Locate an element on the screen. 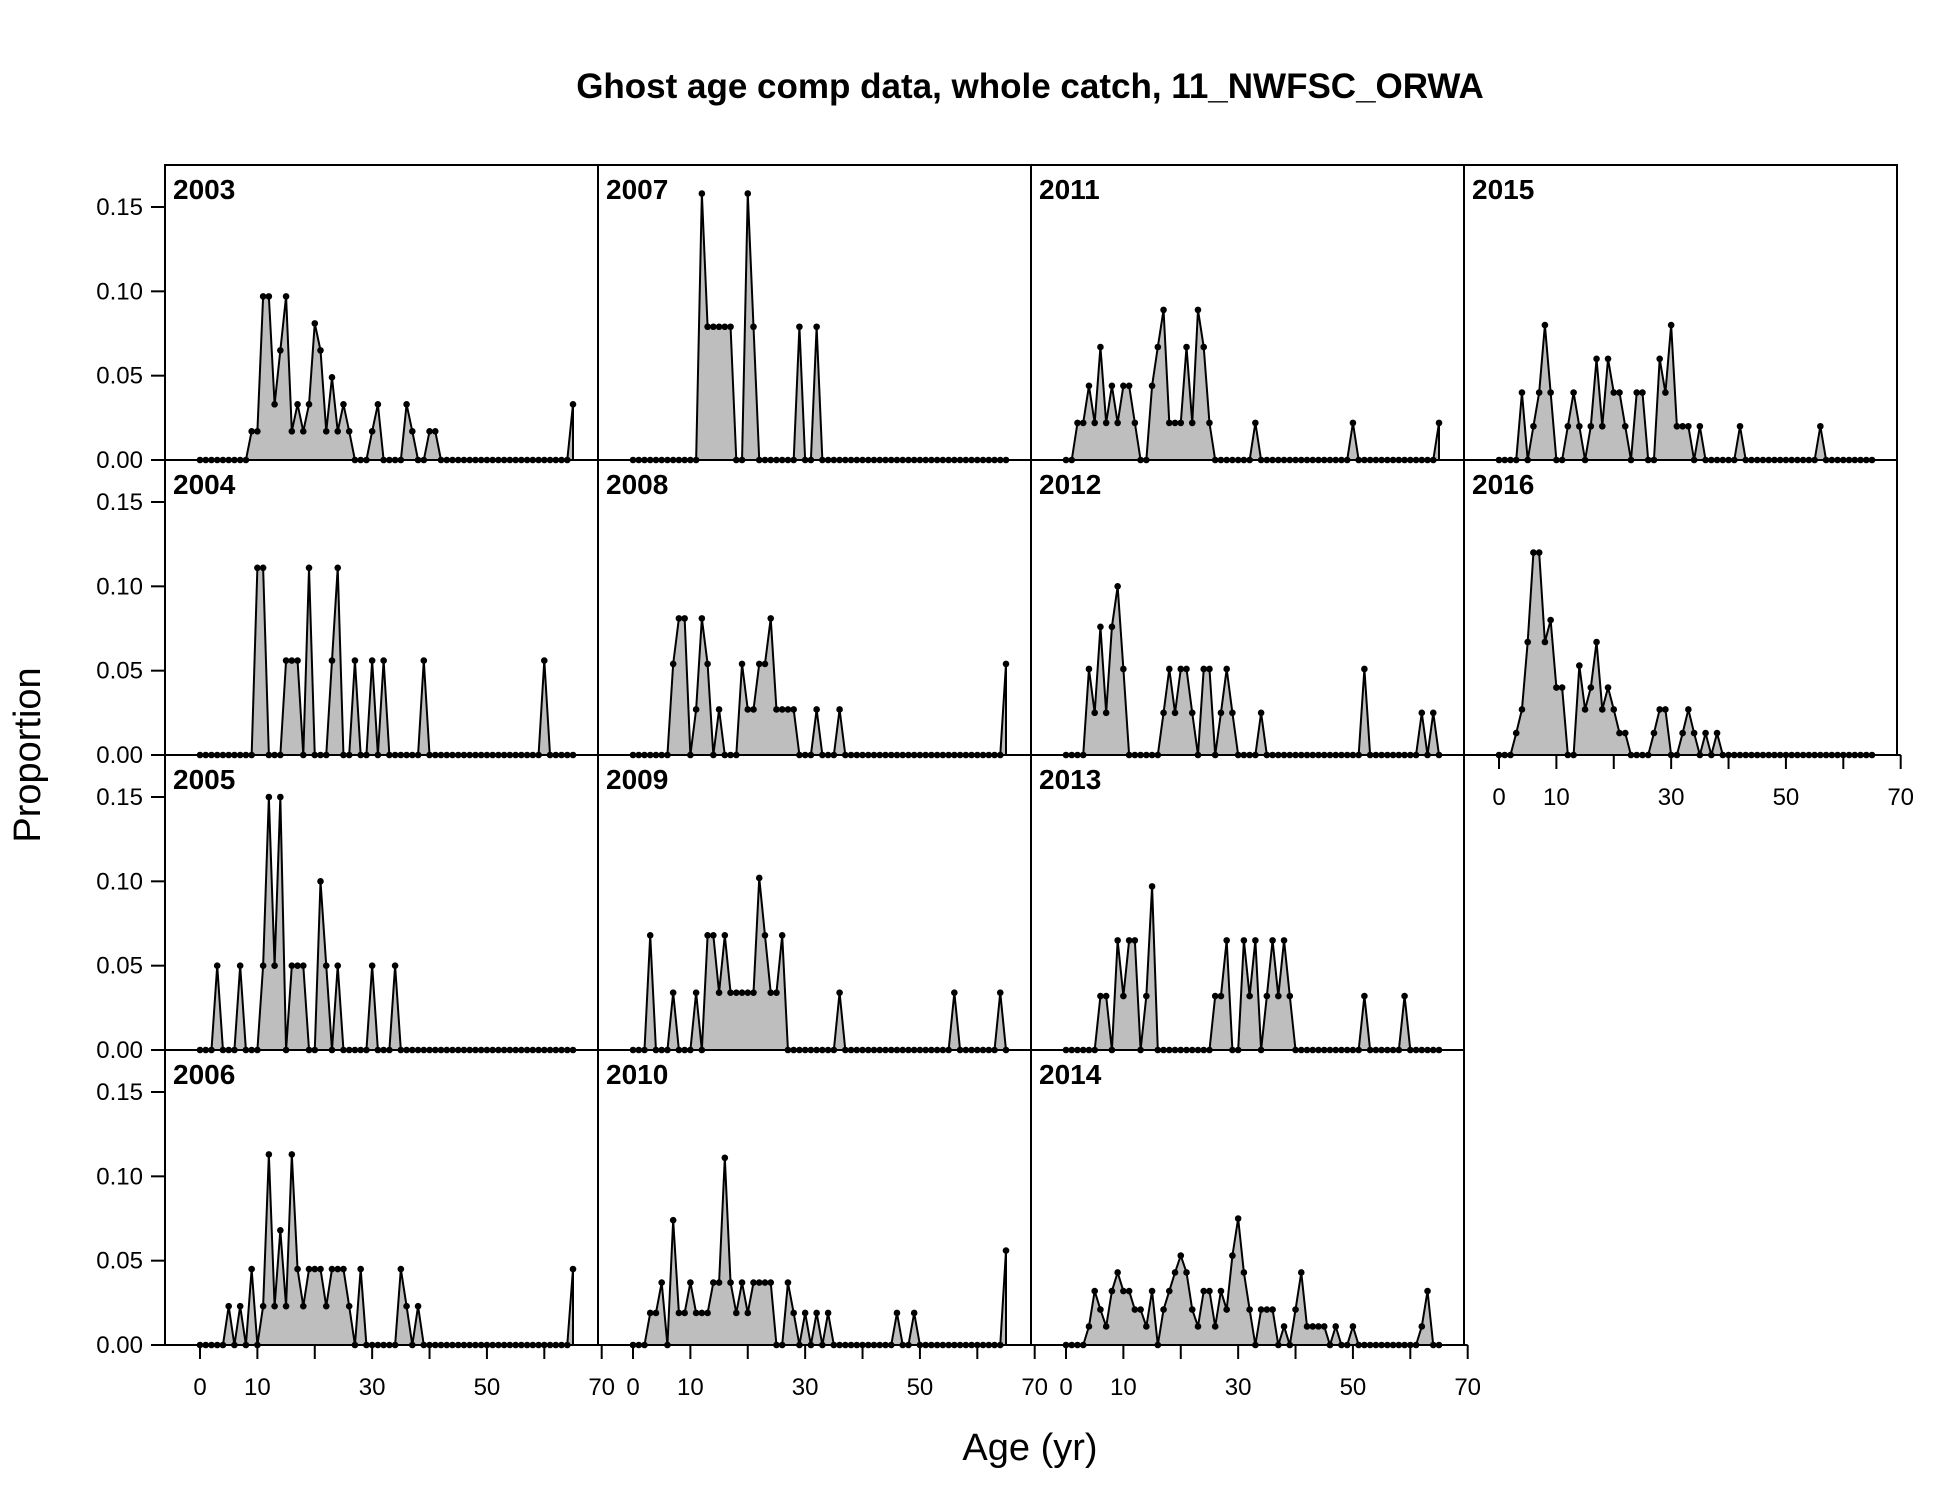 The width and height of the screenshot is (1950, 1500). series-area-2008 is located at coordinates (819, 686).